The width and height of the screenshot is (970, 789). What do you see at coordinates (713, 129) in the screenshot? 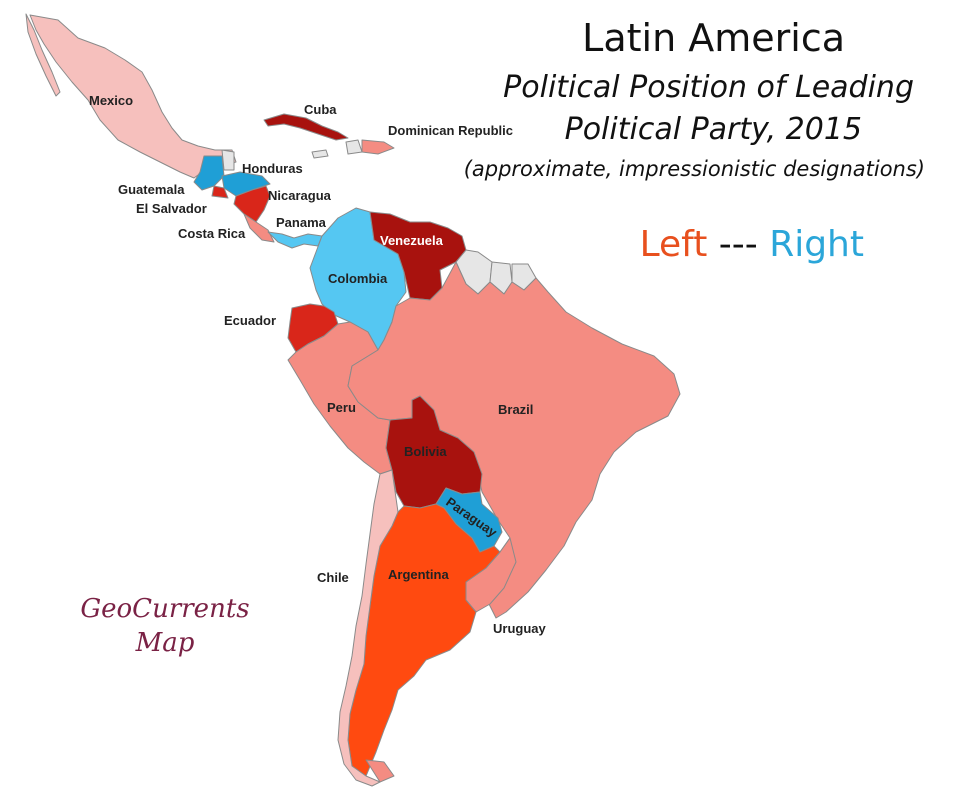
I see `map-subtitle-line2: Political Party, 2015` at bounding box center [713, 129].